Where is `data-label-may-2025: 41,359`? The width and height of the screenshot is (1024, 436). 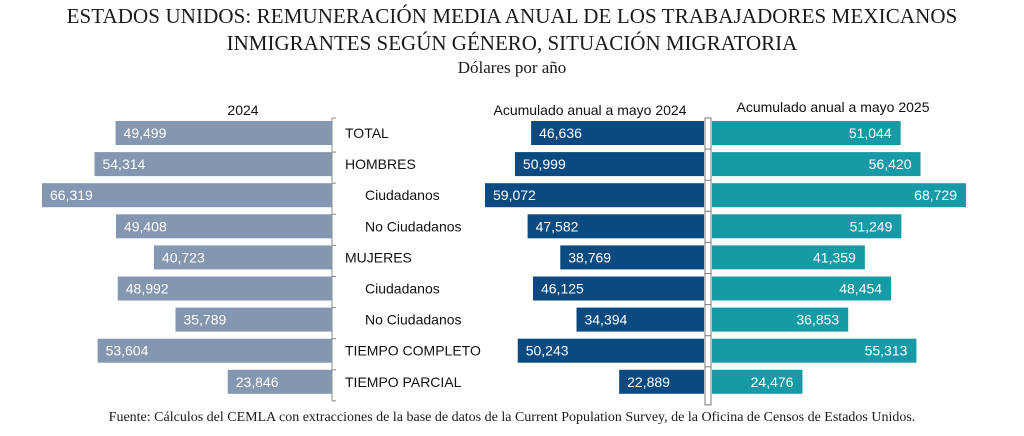 data-label-may-2025: 41,359 is located at coordinates (834, 257).